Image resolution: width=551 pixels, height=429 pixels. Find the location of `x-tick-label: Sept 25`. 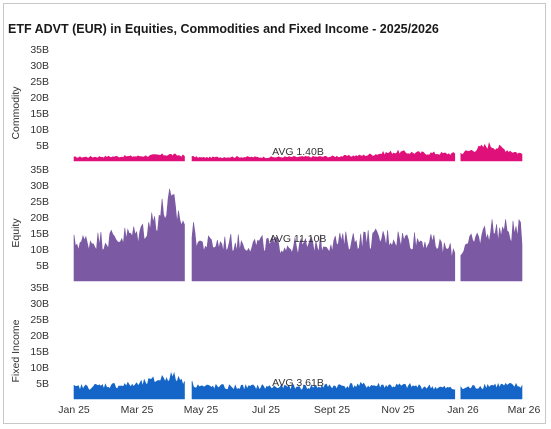

x-tick-label: Sept 25 is located at coordinates (332, 410).